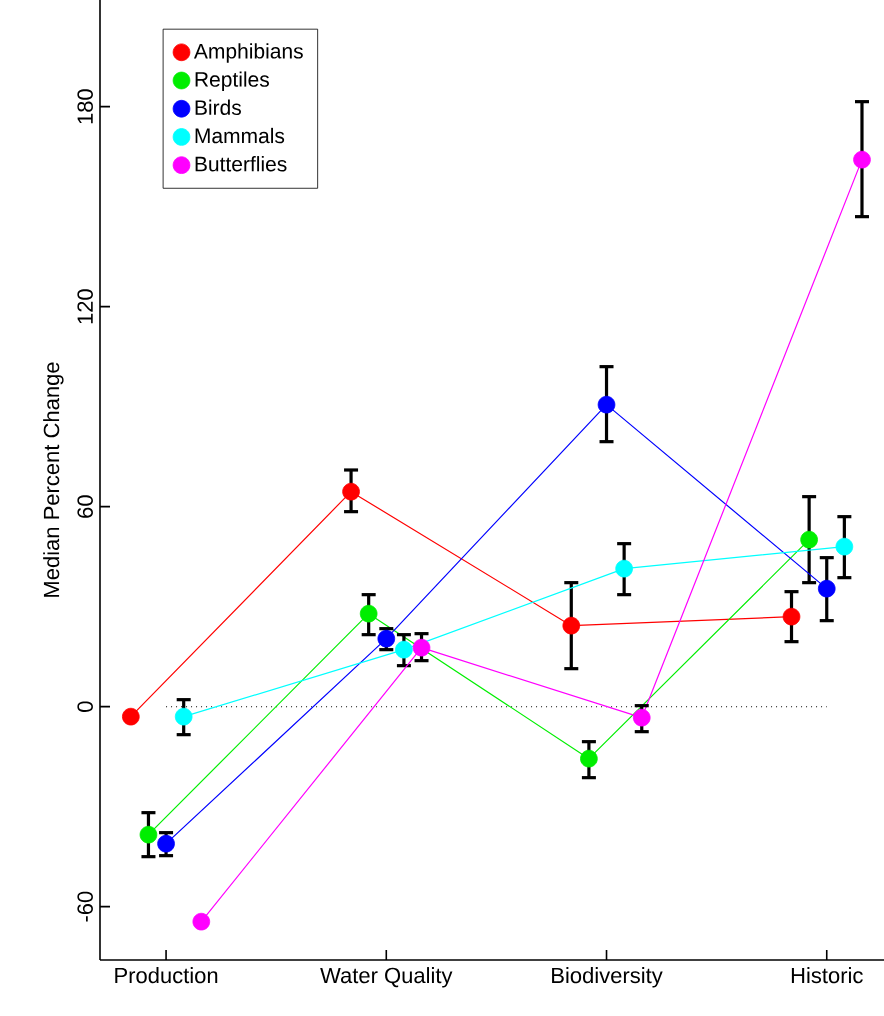 The width and height of the screenshot is (884, 1016). Describe the element at coordinates (85, 106) in the screenshot. I see `y-tick-label: 180` at that location.